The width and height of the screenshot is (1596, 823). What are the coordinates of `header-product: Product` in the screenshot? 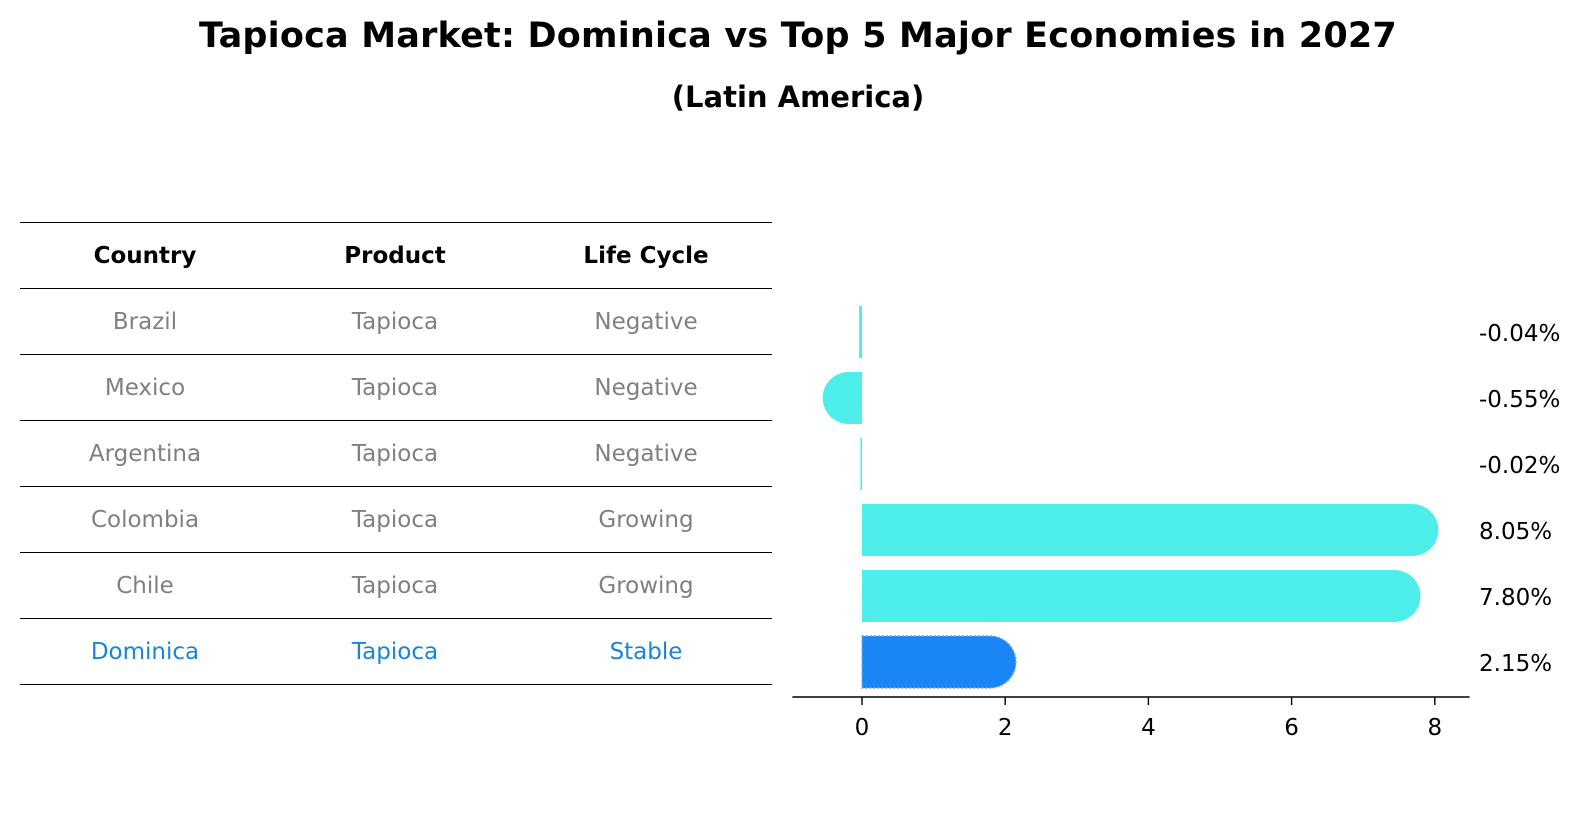 It's located at (395, 255).